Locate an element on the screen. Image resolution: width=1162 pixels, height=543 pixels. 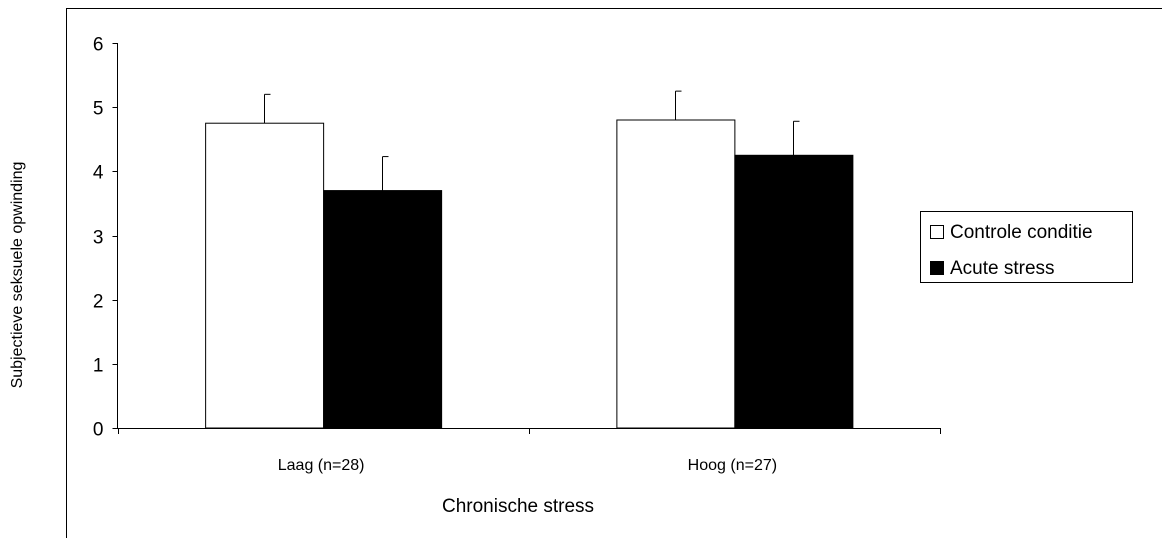
legend is located at coordinates (1026, 247).